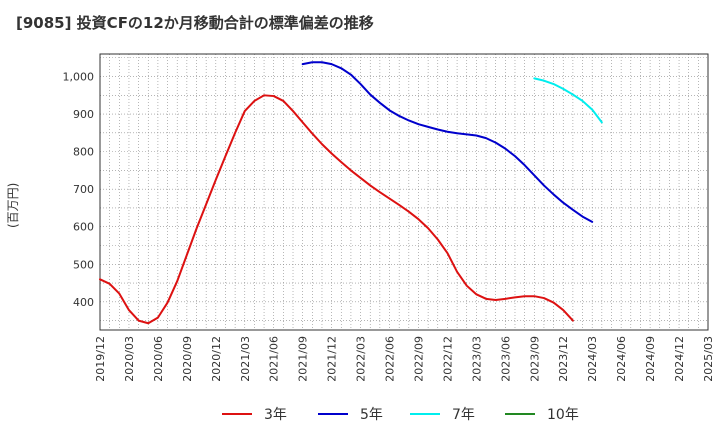  What do you see at coordinates (79, 77) in the screenshot?
I see `y-tick-label: 1,000` at bounding box center [79, 77].